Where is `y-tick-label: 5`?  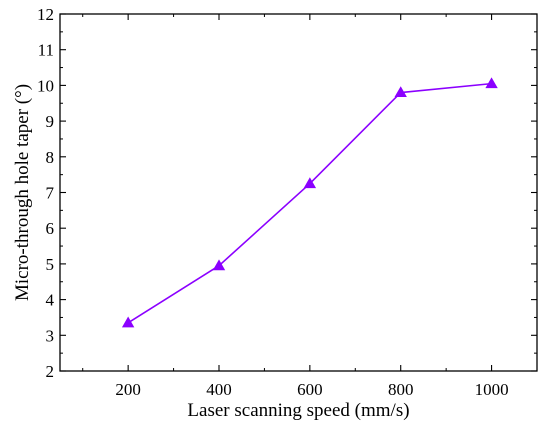 y-tick-label: 5 is located at coordinates (50, 264).